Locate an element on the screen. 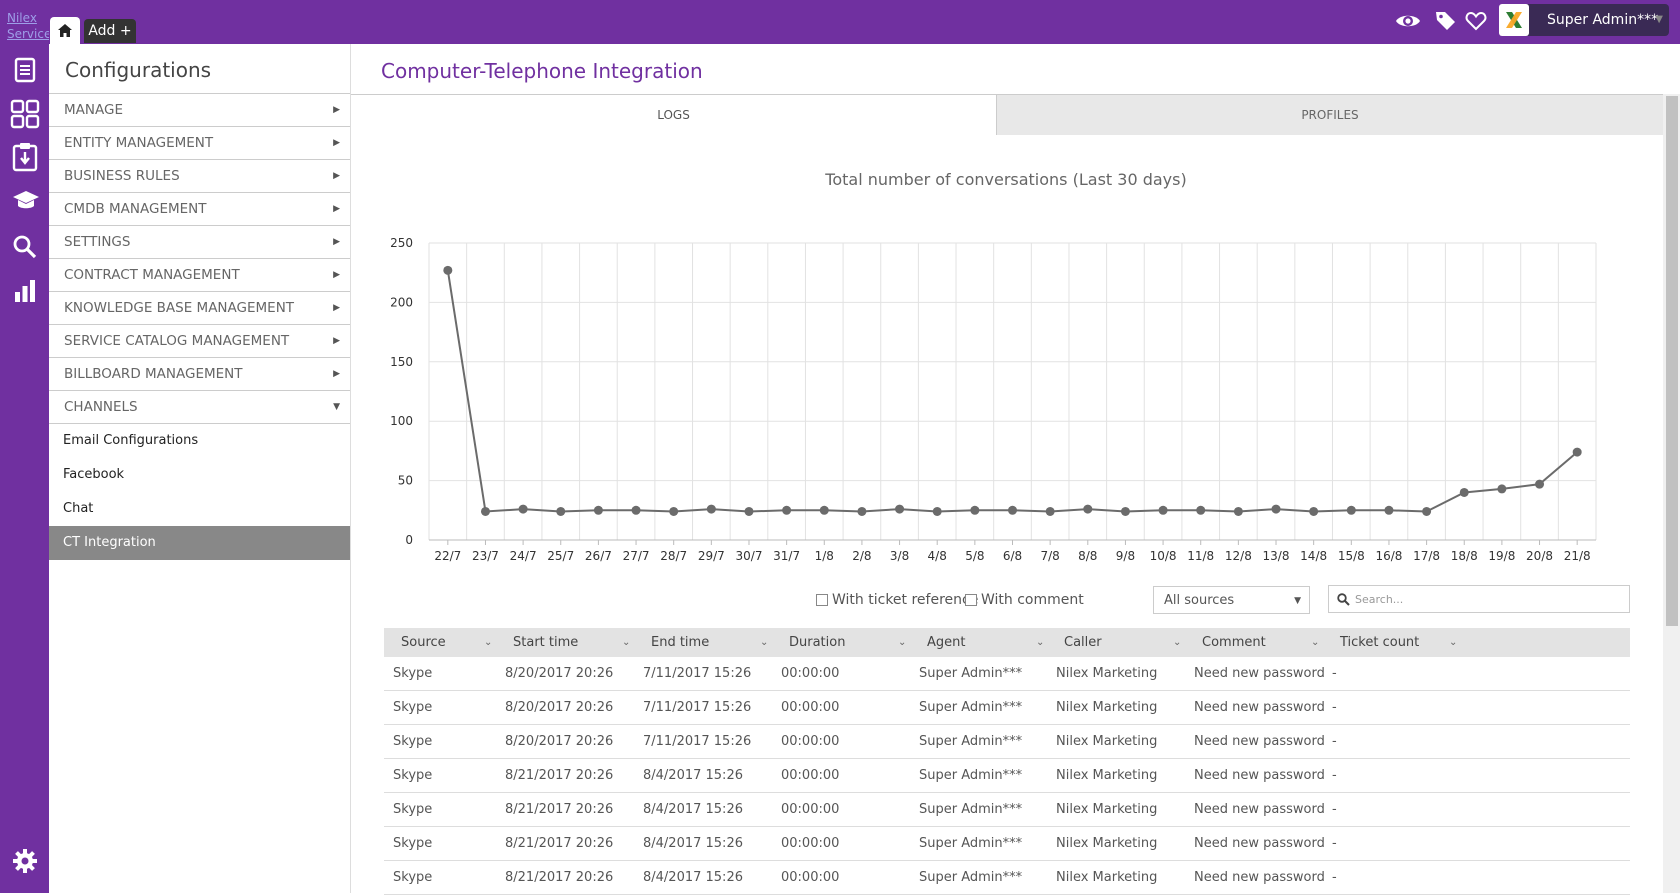 The image size is (1680, 895). table-cell: 8/21/2017 20:26 is located at coordinates (559, 877).